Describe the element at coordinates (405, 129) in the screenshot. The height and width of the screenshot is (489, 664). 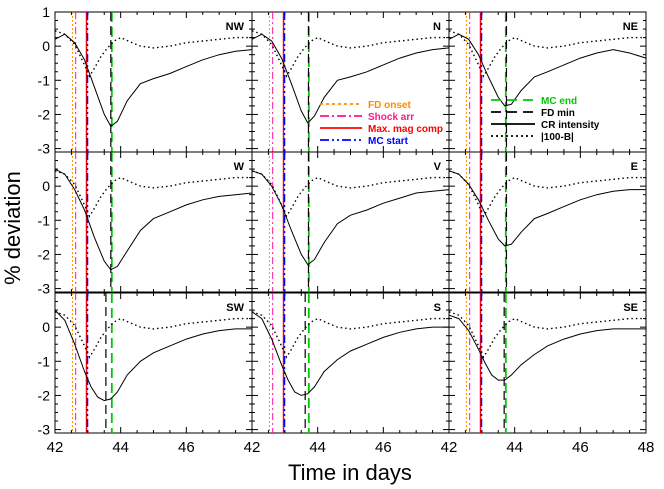
I see `legend-label: Max. mag comp` at that location.